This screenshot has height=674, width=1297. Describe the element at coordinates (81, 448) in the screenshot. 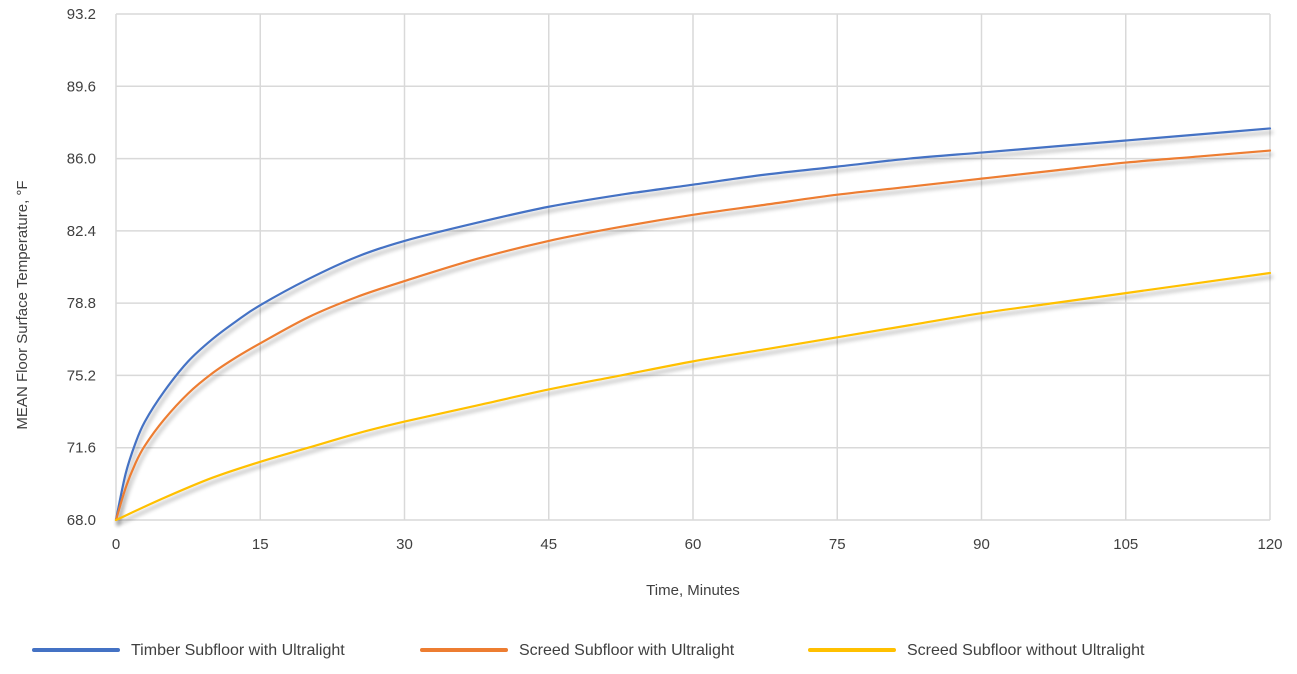

I see `y-tick-label: 71.6` at that location.